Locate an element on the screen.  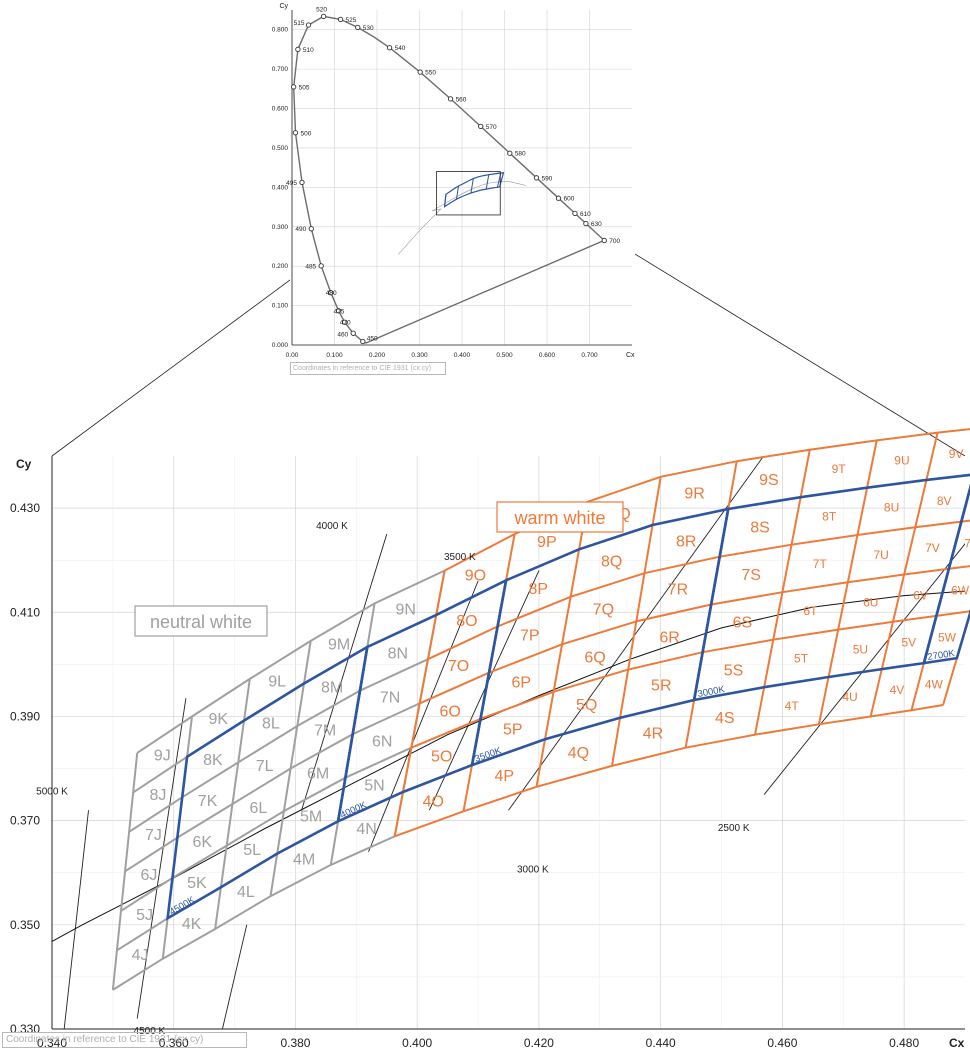
detail-x-tick: 0.360 is located at coordinates (174, 1043).